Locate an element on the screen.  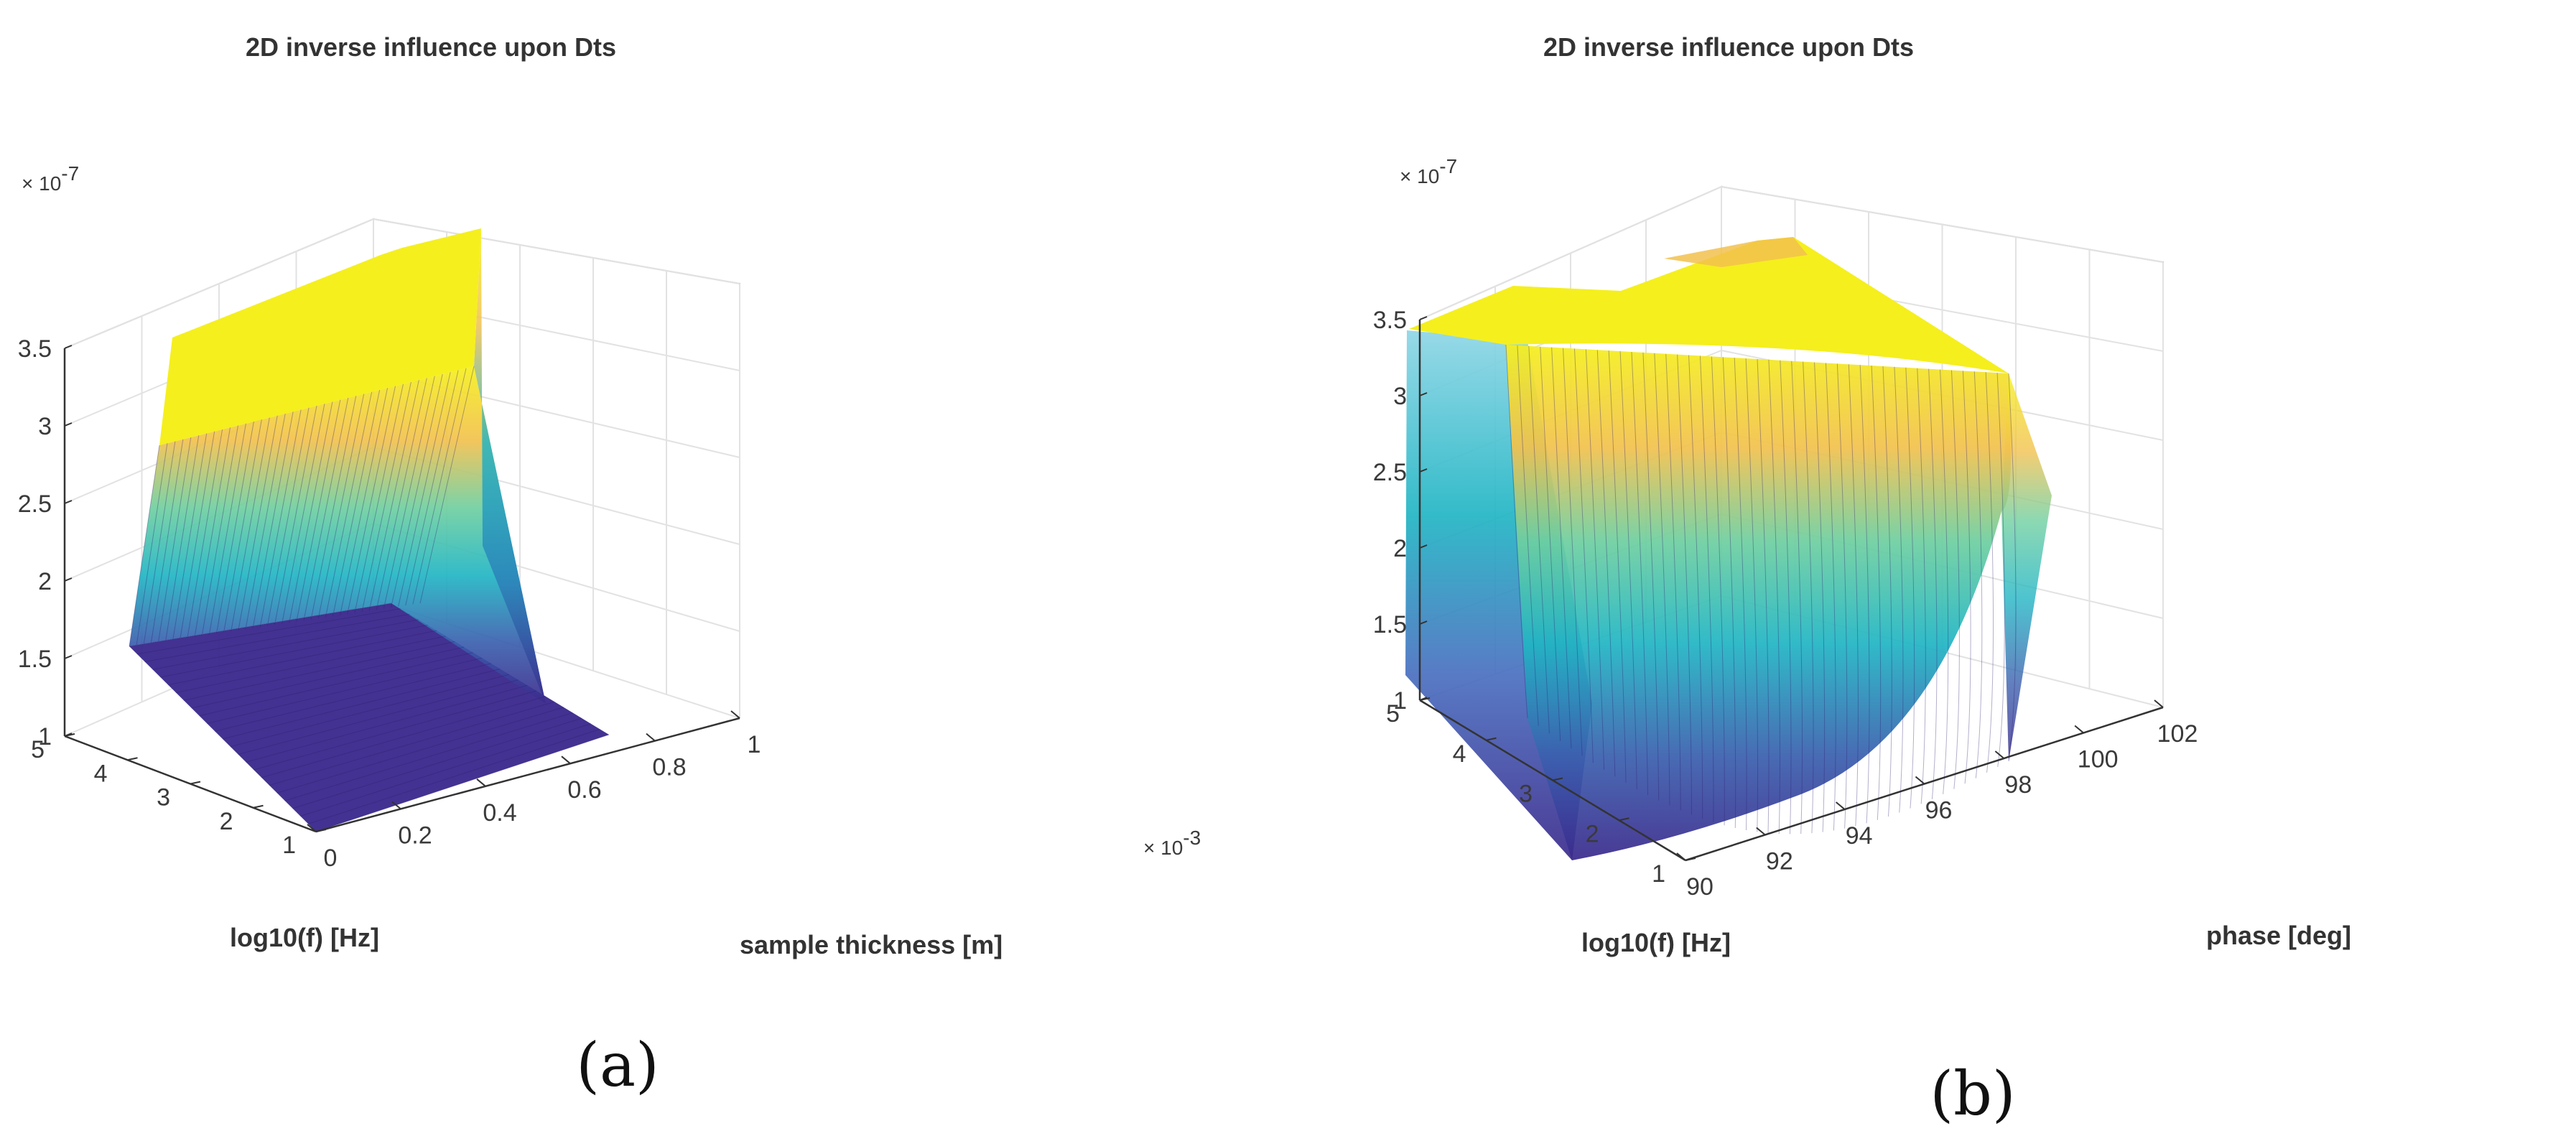
z-tick-label: 1 is located at coordinates (45, 736).